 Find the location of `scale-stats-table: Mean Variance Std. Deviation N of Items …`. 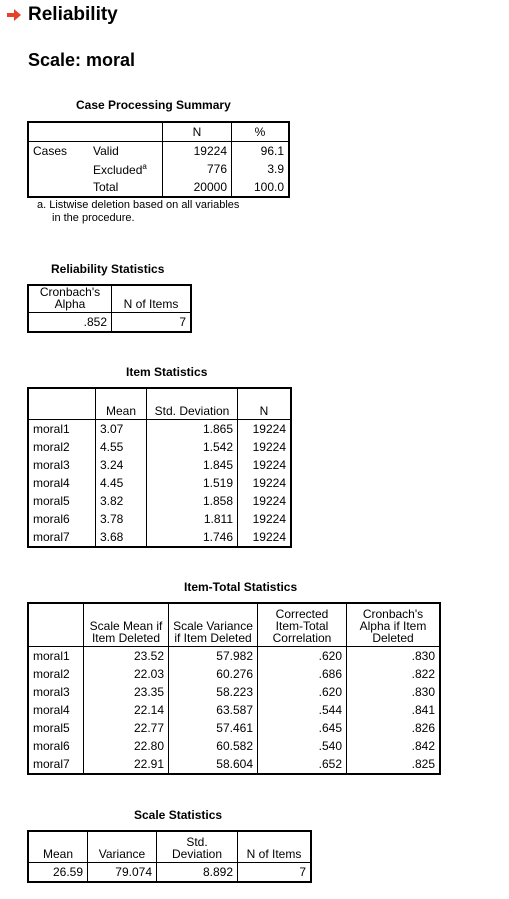

scale-stats-table: Mean Variance Std. Deviation N of Items … is located at coordinates (169, 856).